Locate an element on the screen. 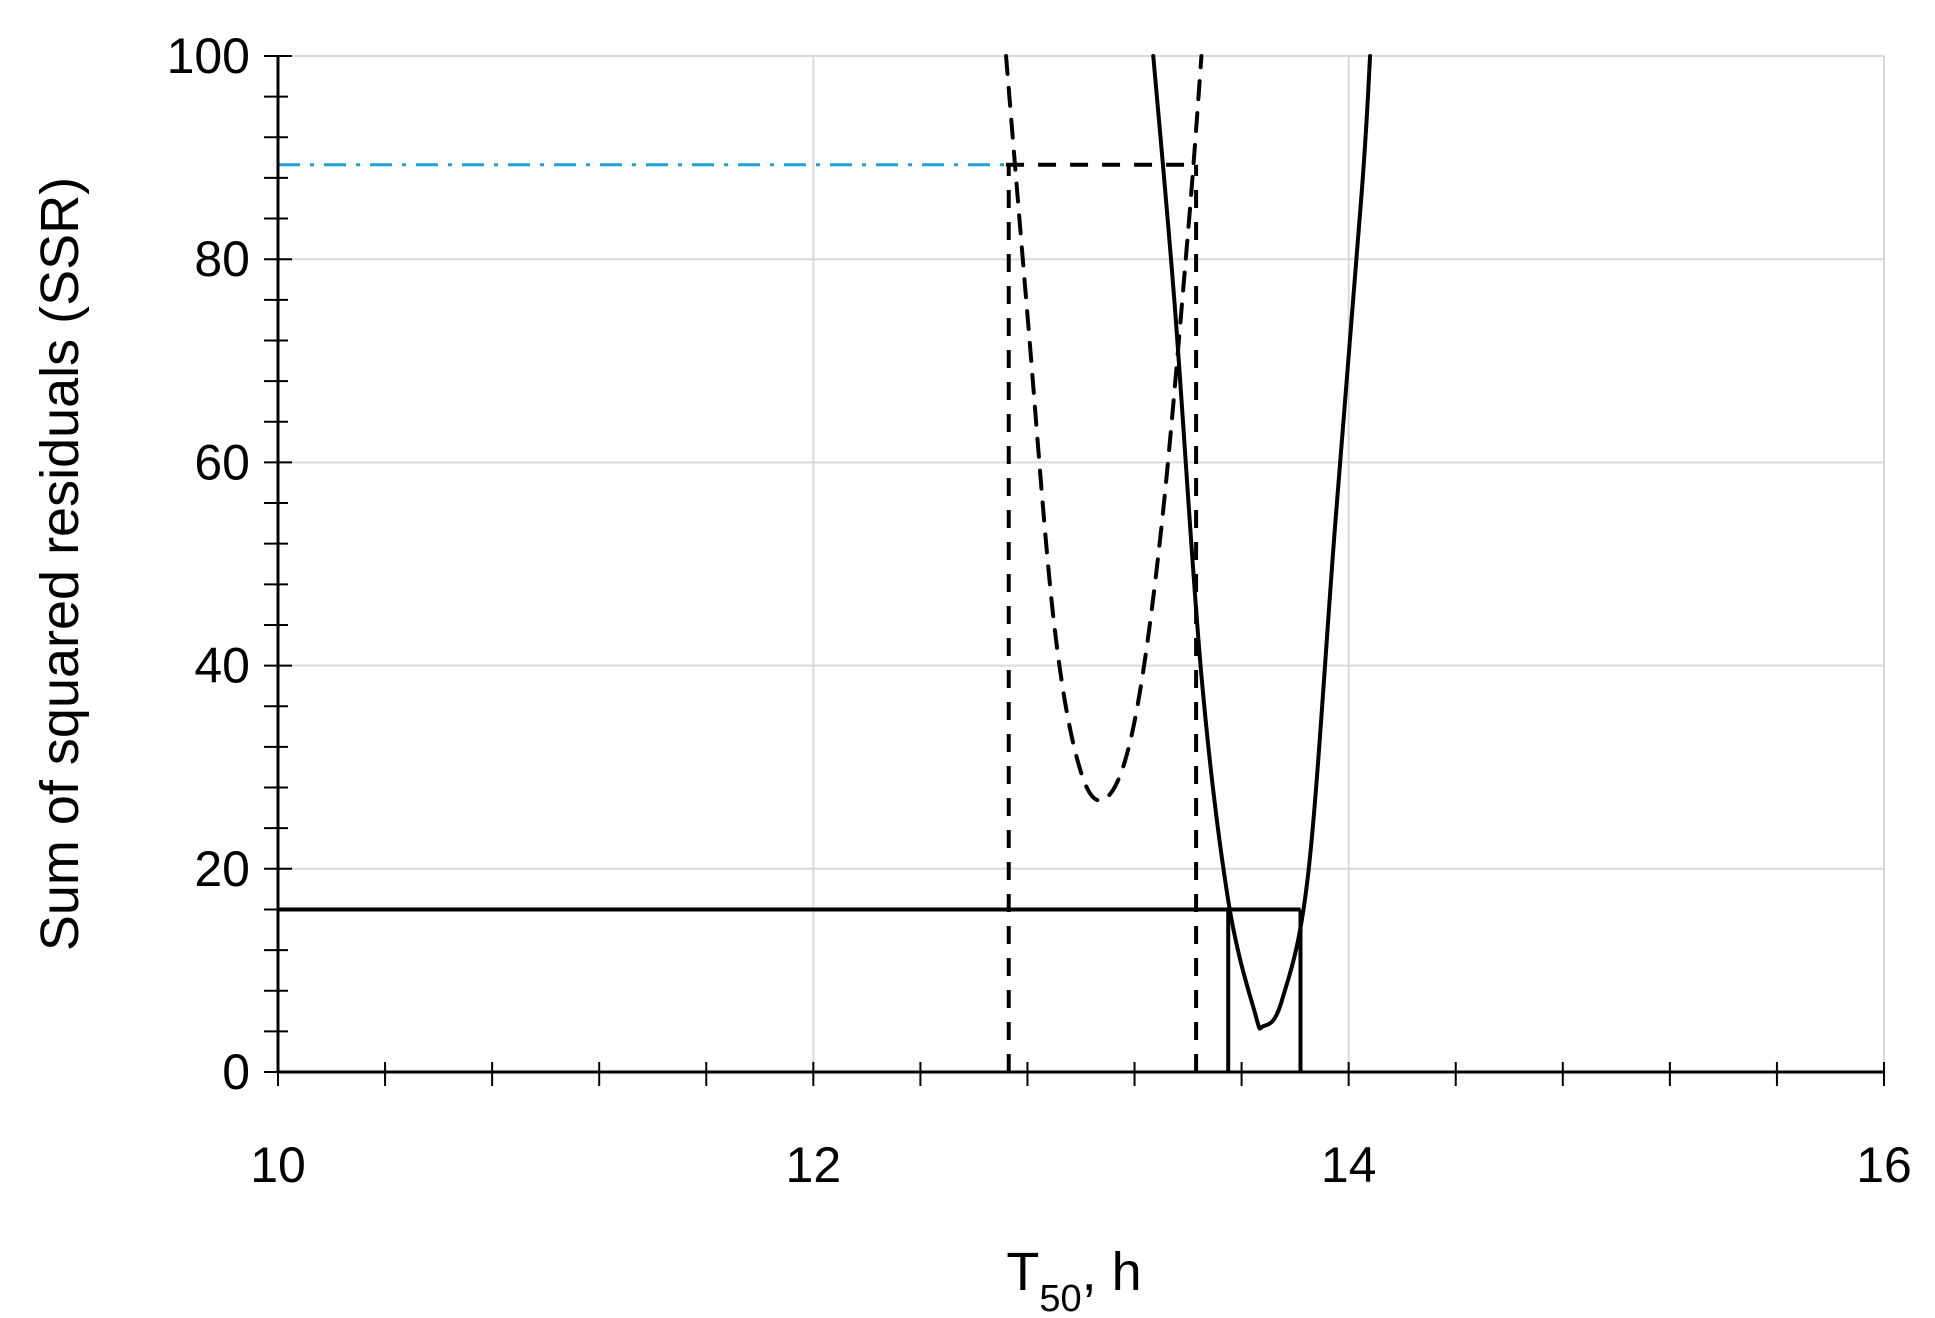  x-axis-title-main: T is located at coordinates (1022, 1272).